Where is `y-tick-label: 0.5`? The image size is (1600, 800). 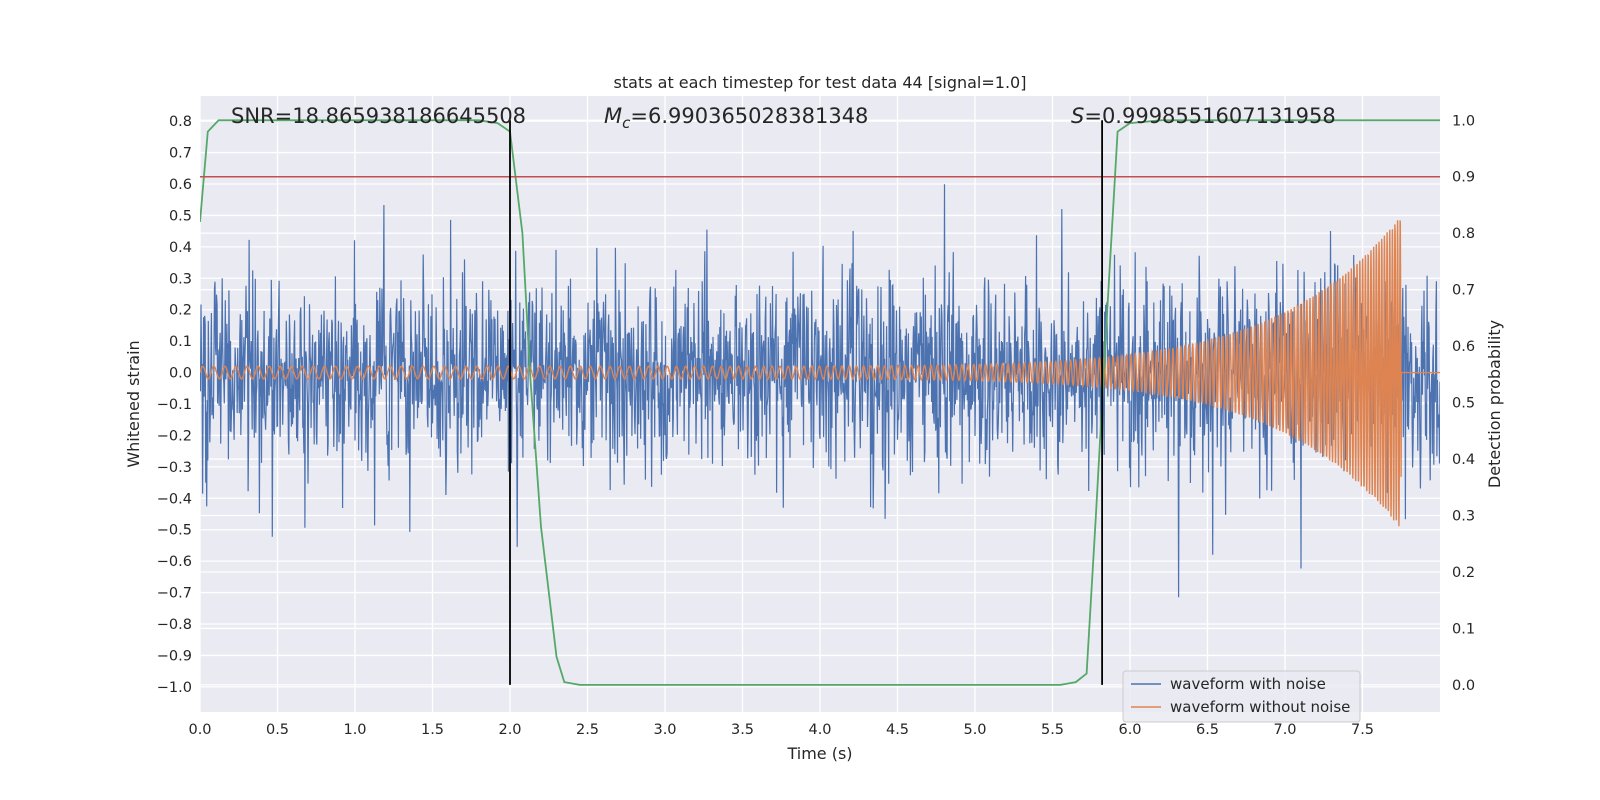
y-tick-label: 0.5 is located at coordinates (180, 216).